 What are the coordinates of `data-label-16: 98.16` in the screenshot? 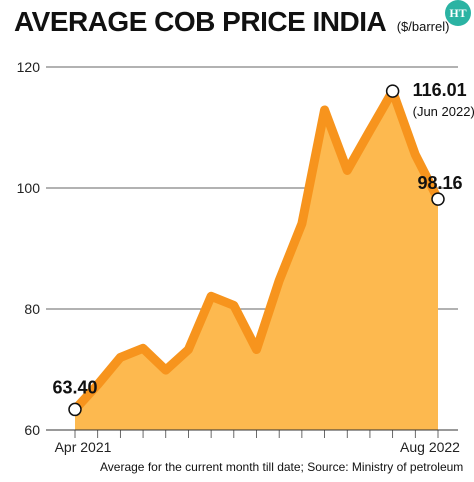 It's located at (439, 183).